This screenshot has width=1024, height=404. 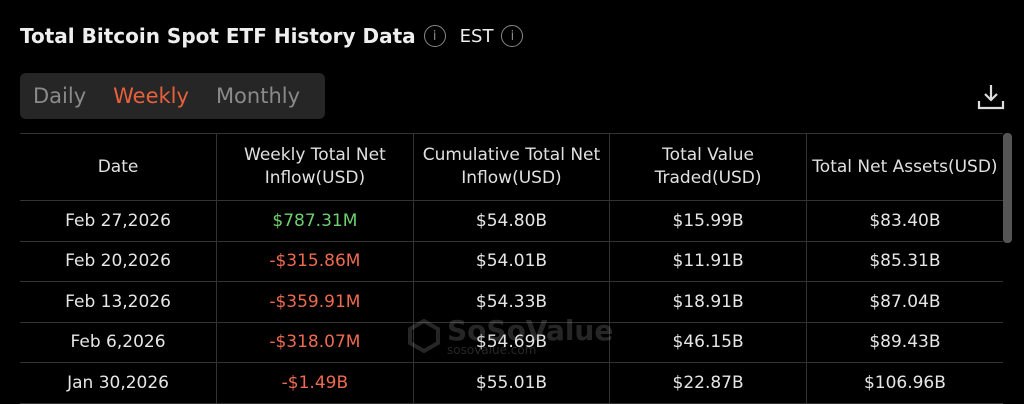 What do you see at coordinates (315, 167) in the screenshot?
I see `column-header: Weekly Total Net Inflow(USD)` at bounding box center [315, 167].